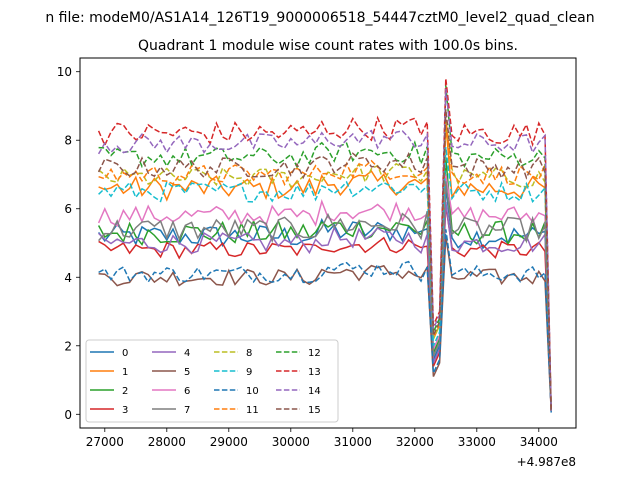 The width and height of the screenshot is (640, 480). I want to click on legend-label-0: 0, so click(125, 353).